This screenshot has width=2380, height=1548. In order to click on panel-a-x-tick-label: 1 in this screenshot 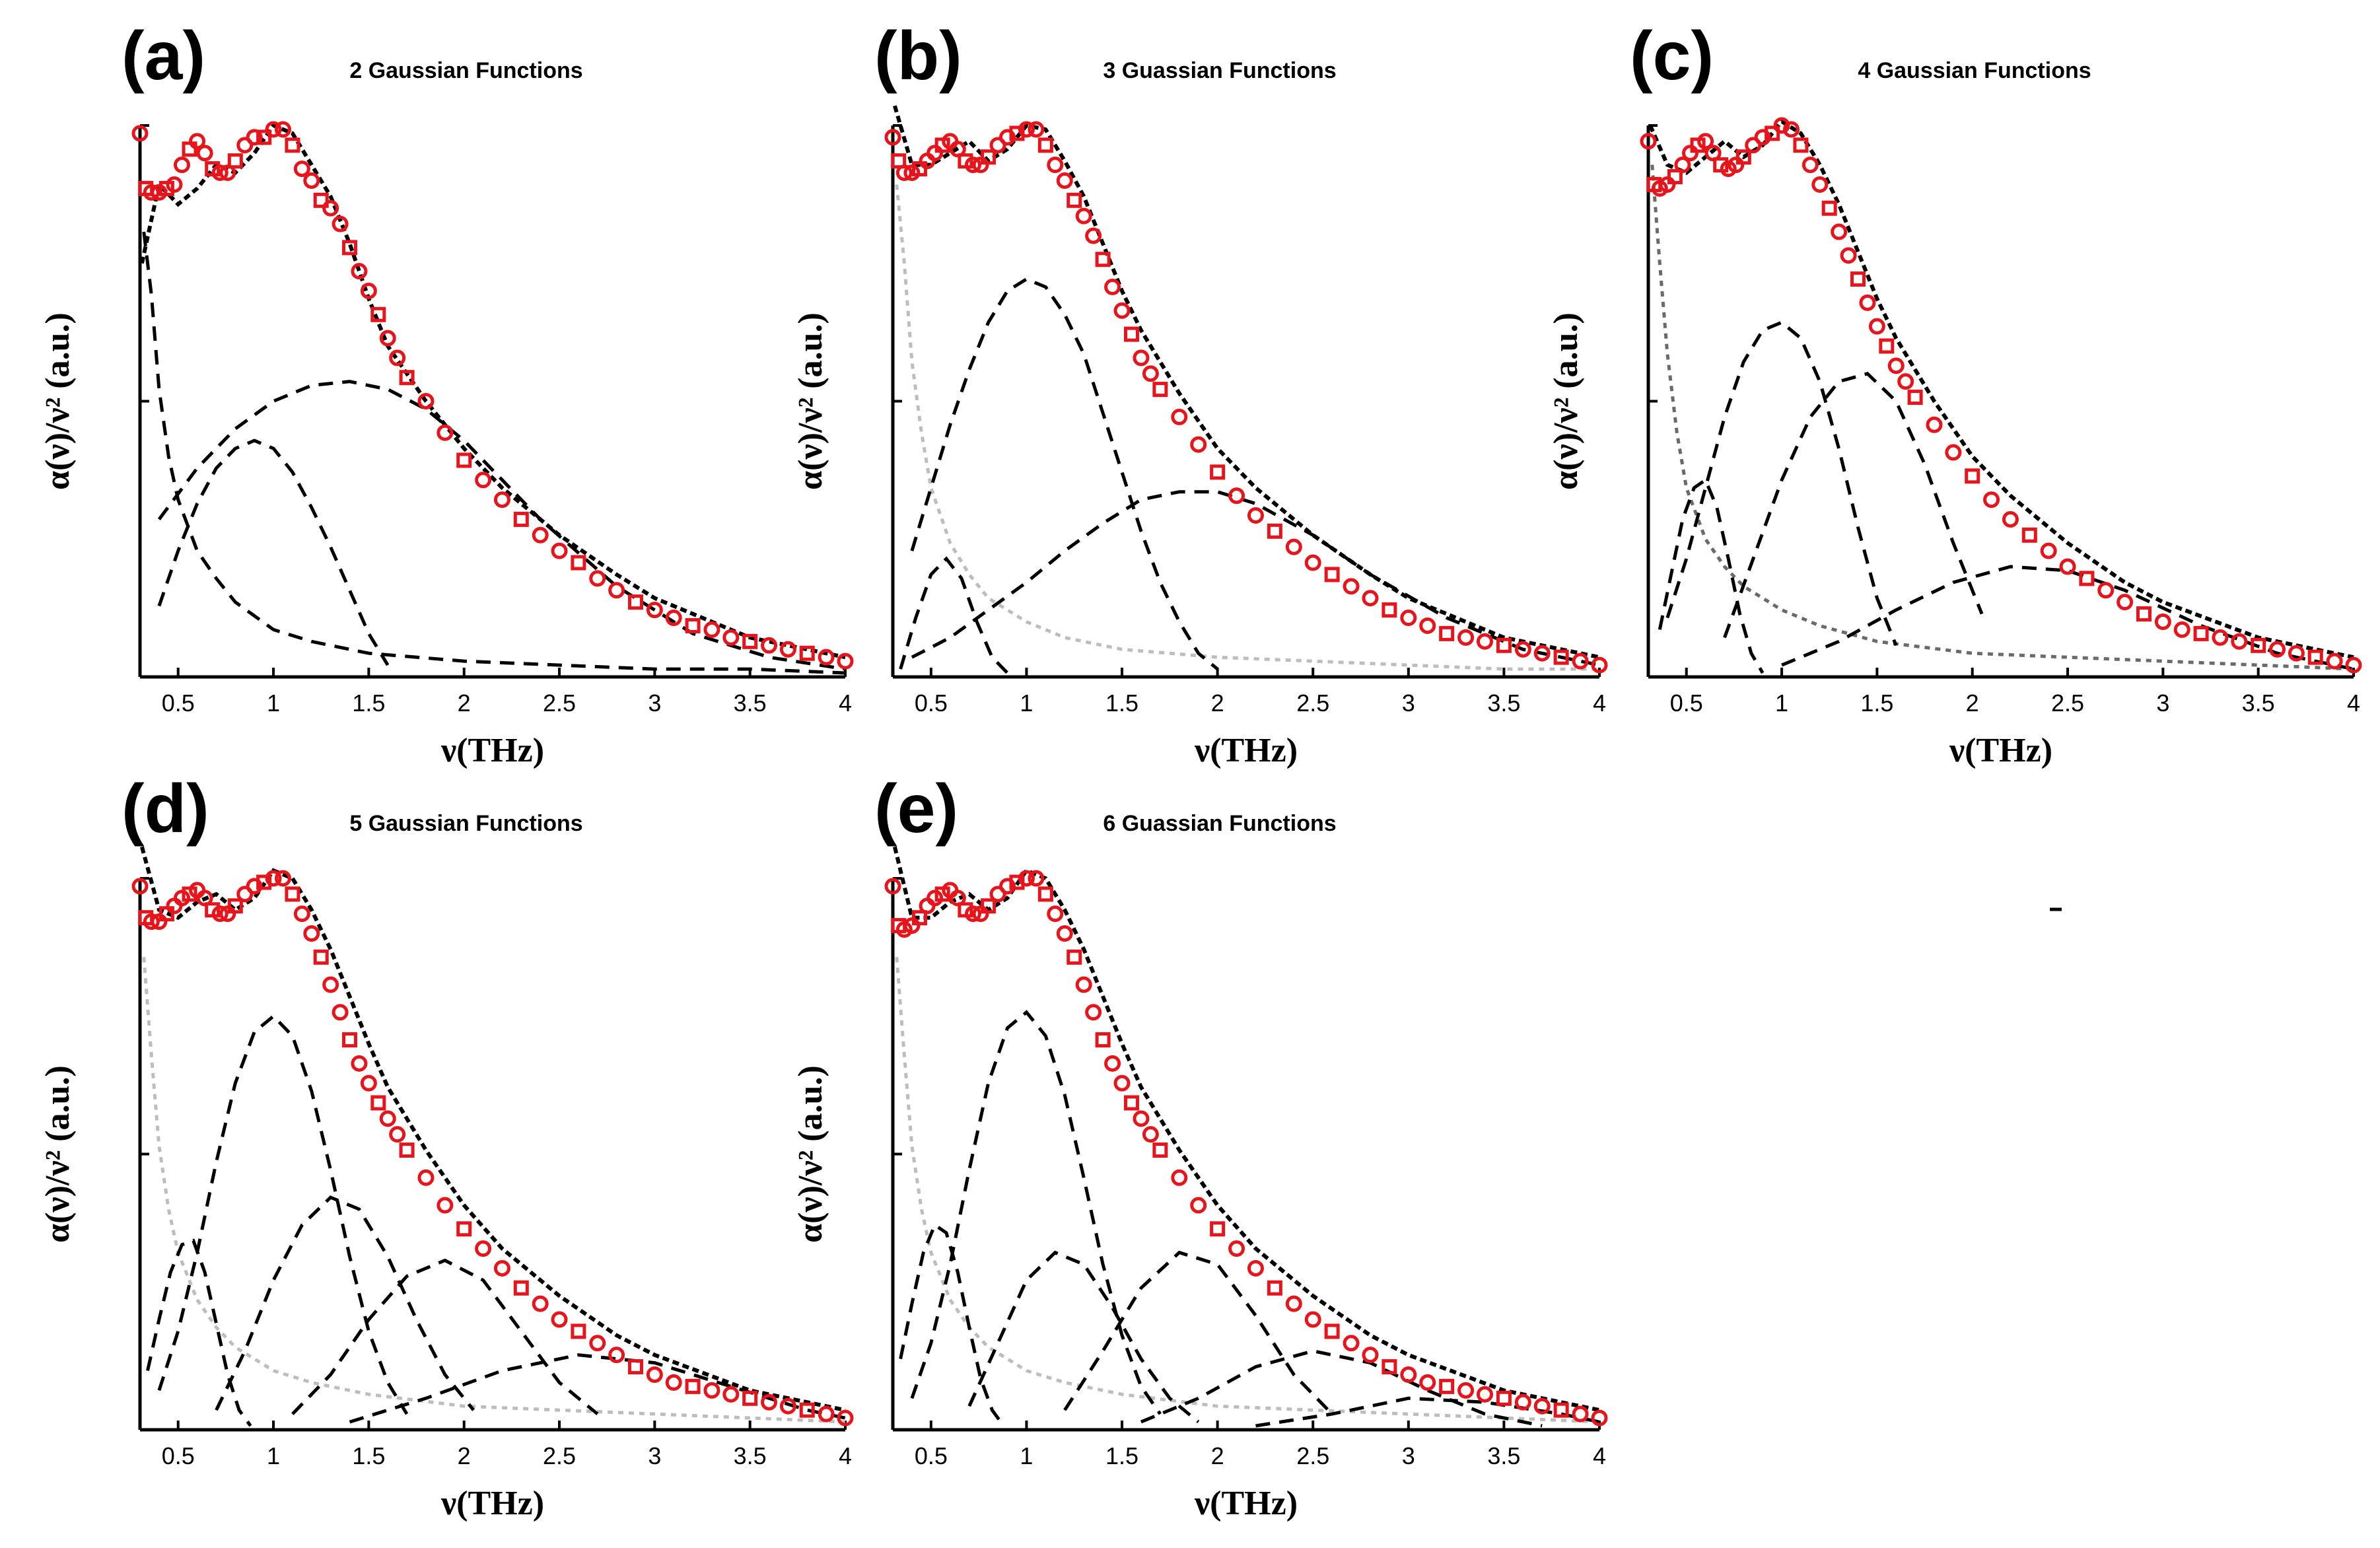, I will do `click(273, 703)`.